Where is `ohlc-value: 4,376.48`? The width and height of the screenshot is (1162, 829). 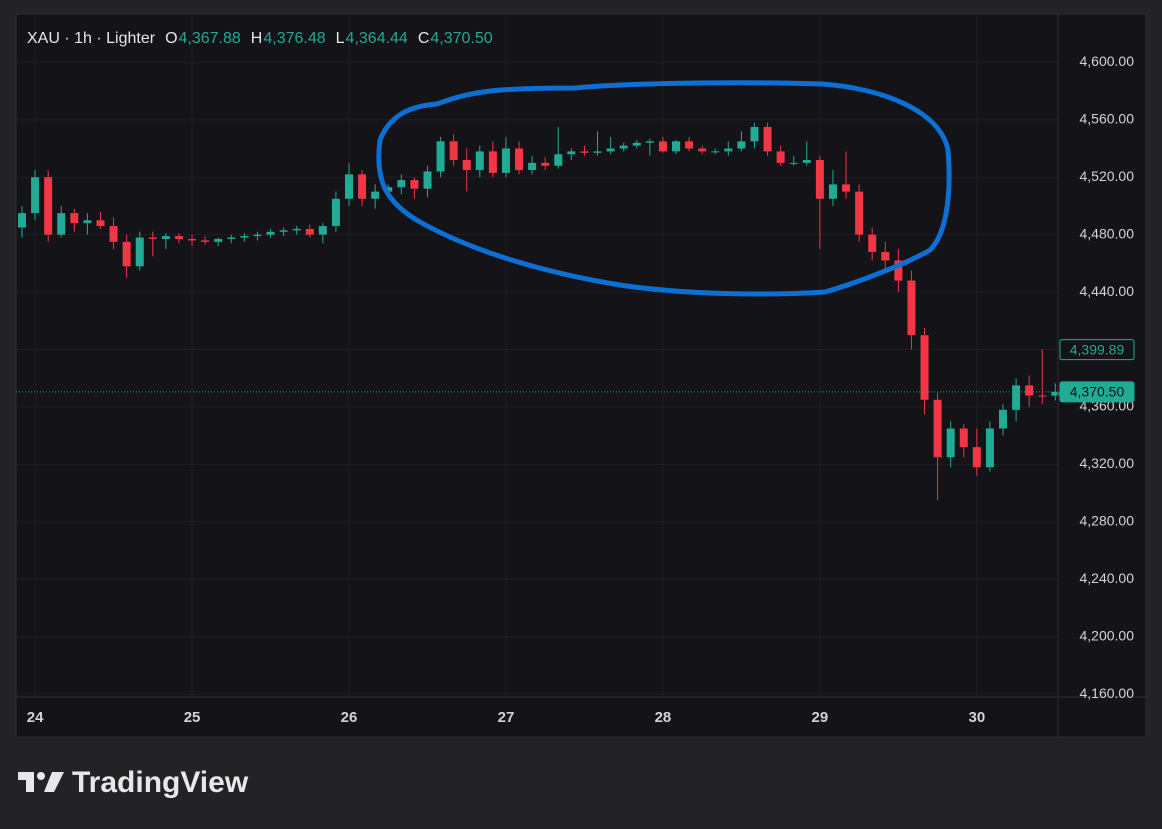 ohlc-value: 4,376.48 is located at coordinates (294, 38).